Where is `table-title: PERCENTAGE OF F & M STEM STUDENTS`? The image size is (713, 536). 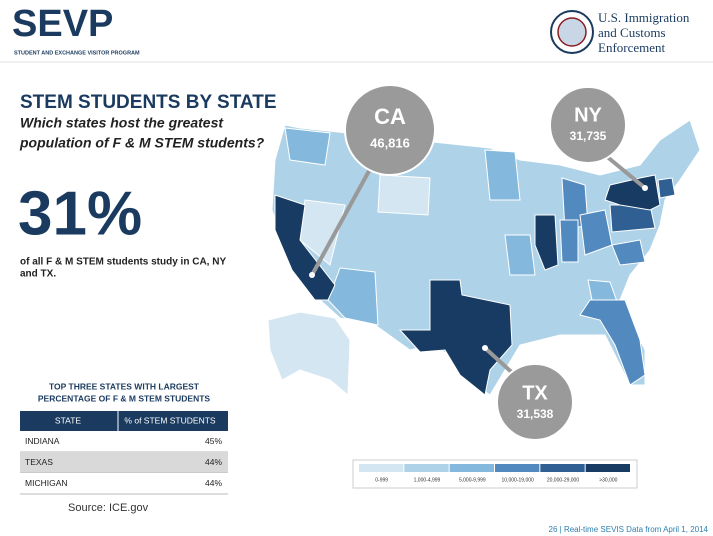 table-title: PERCENTAGE OF F & M STEM STUDENTS is located at coordinates (124, 398).